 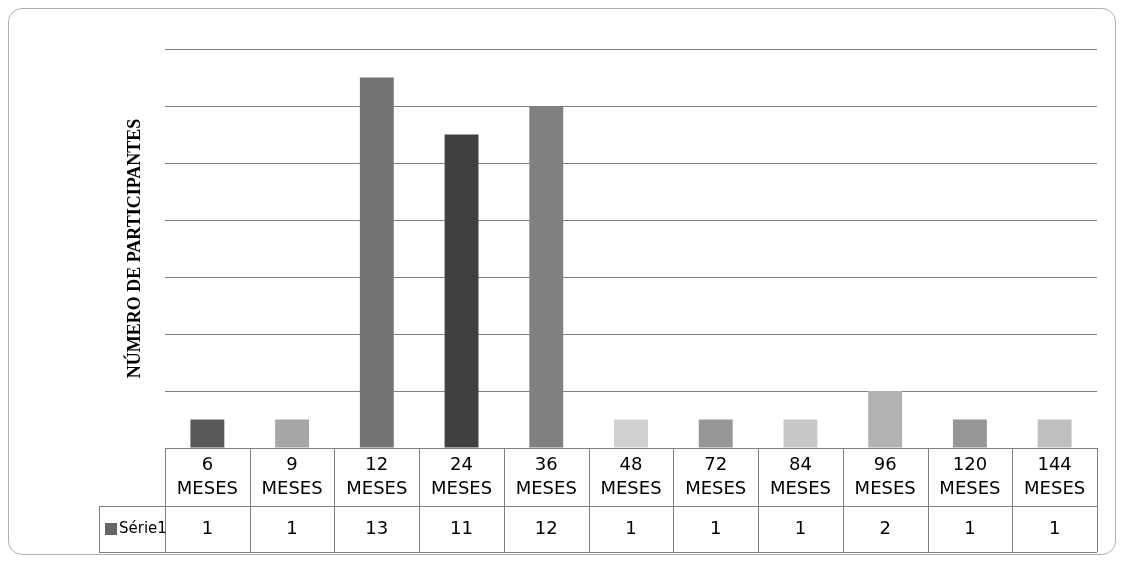 What do you see at coordinates (134, 248) in the screenshot?
I see `y-axis-title: NÚMERO DE PARTICIPANTES` at bounding box center [134, 248].